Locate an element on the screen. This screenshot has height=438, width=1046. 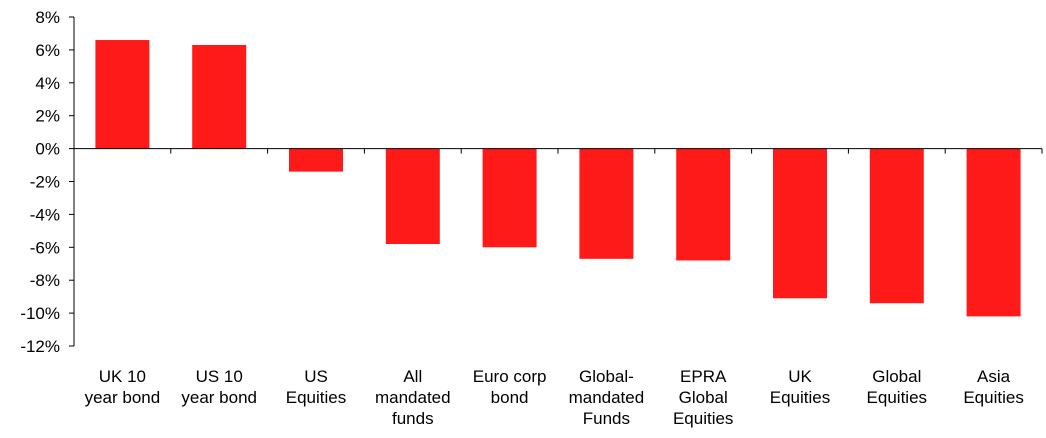
y-tick-label: 6% is located at coordinates (47, 50).